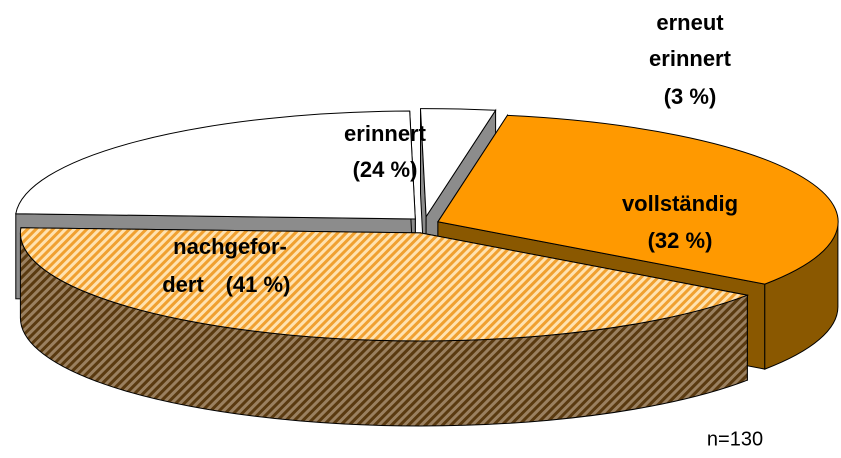 The image size is (841, 458). Describe the element at coordinates (258, 284) in the screenshot. I see `value-label: (41 %)` at that location.